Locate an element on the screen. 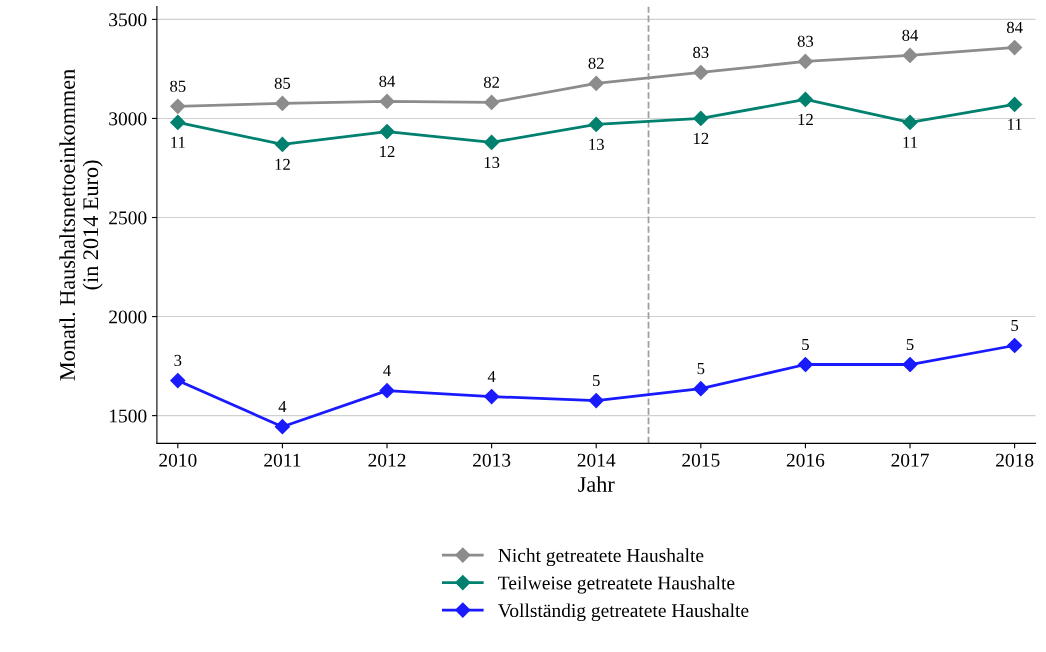  y-tick-label: 1500 is located at coordinates (128, 416).